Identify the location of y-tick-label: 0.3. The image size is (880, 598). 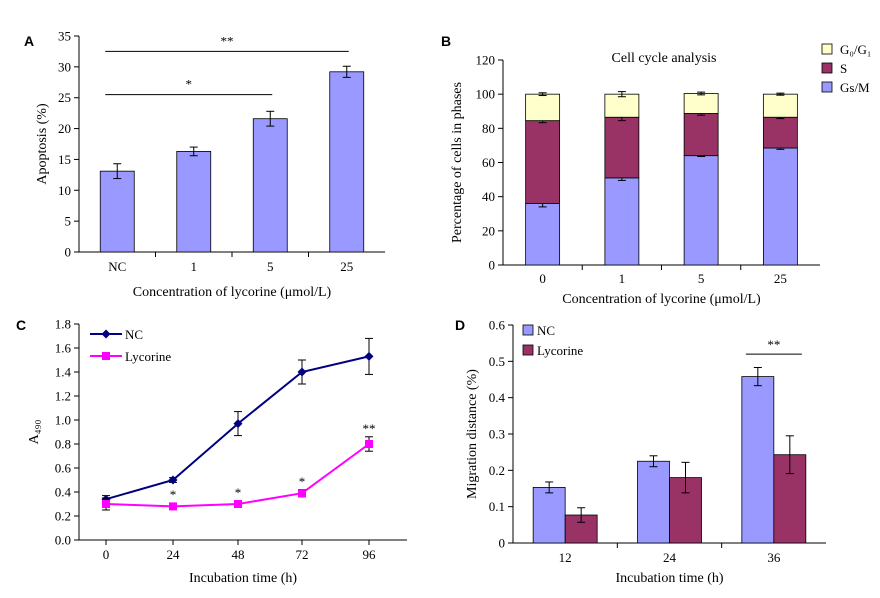
(497, 434).